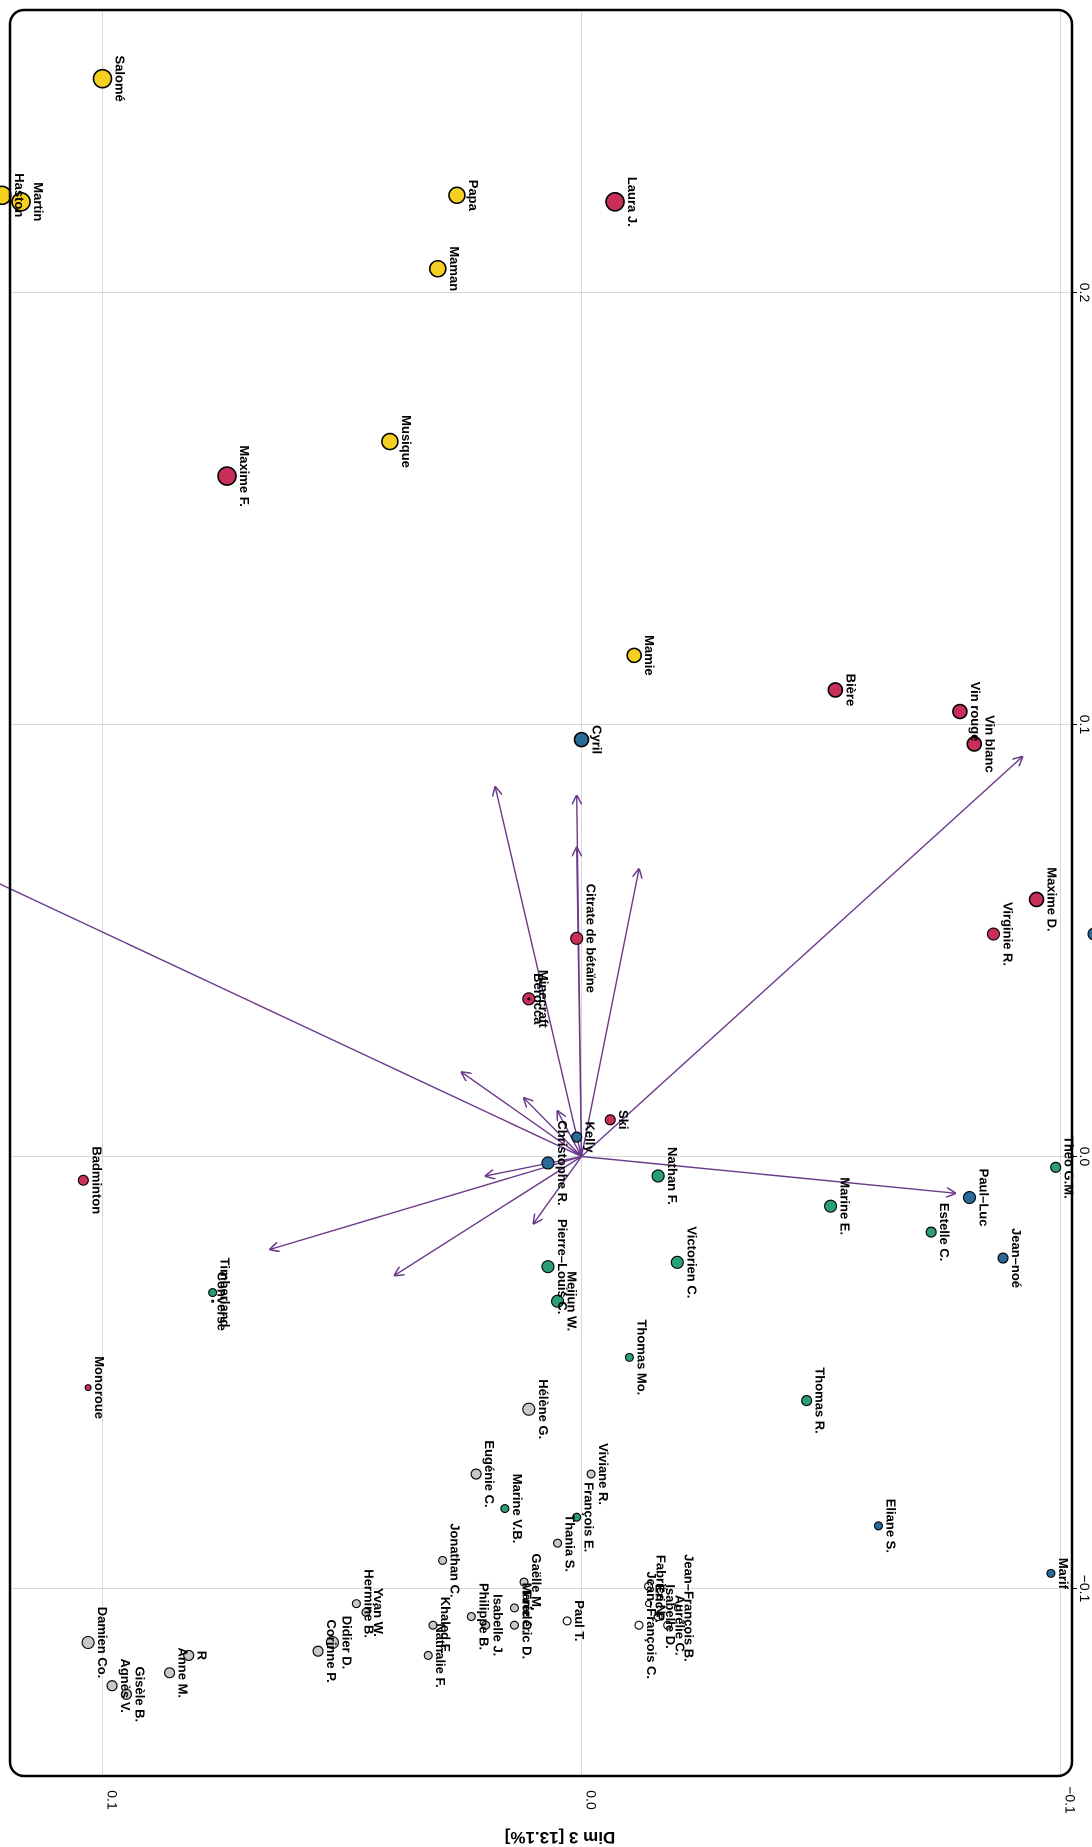 This screenshot has height=1847, width=1092. What do you see at coordinates (514, 1625) in the screenshot?
I see `point-frederic-d` at bounding box center [514, 1625].